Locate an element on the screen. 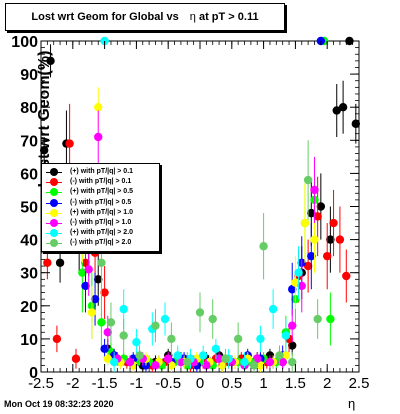  legend-entry: (-) with pT/|q| > 0.5 is located at coordinates (100, 203).